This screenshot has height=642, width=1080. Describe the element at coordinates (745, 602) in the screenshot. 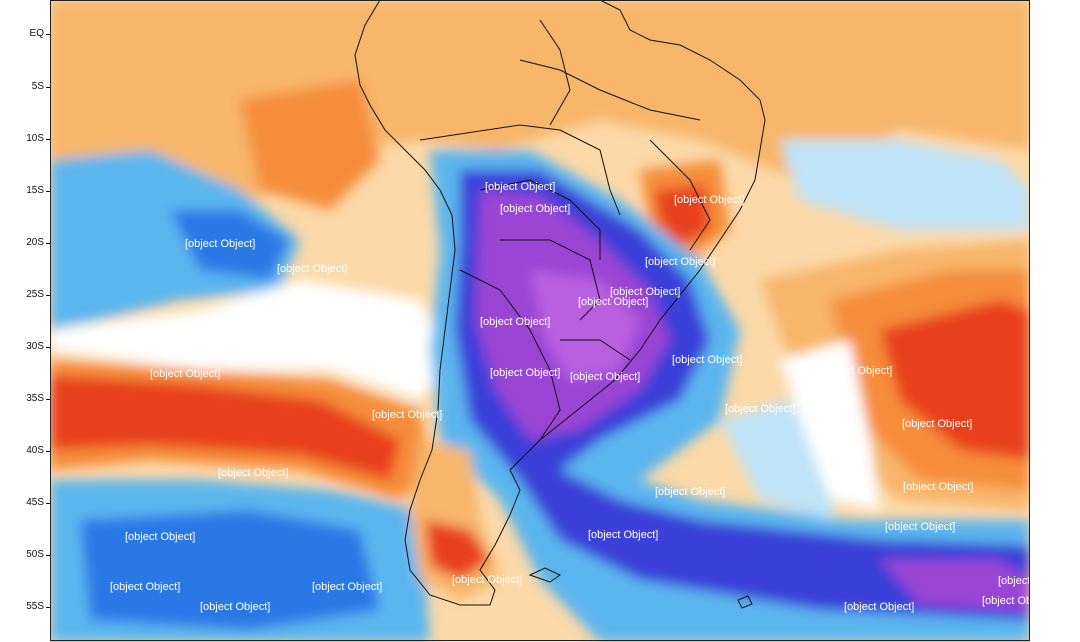

I see `falkland-islands` at that location.